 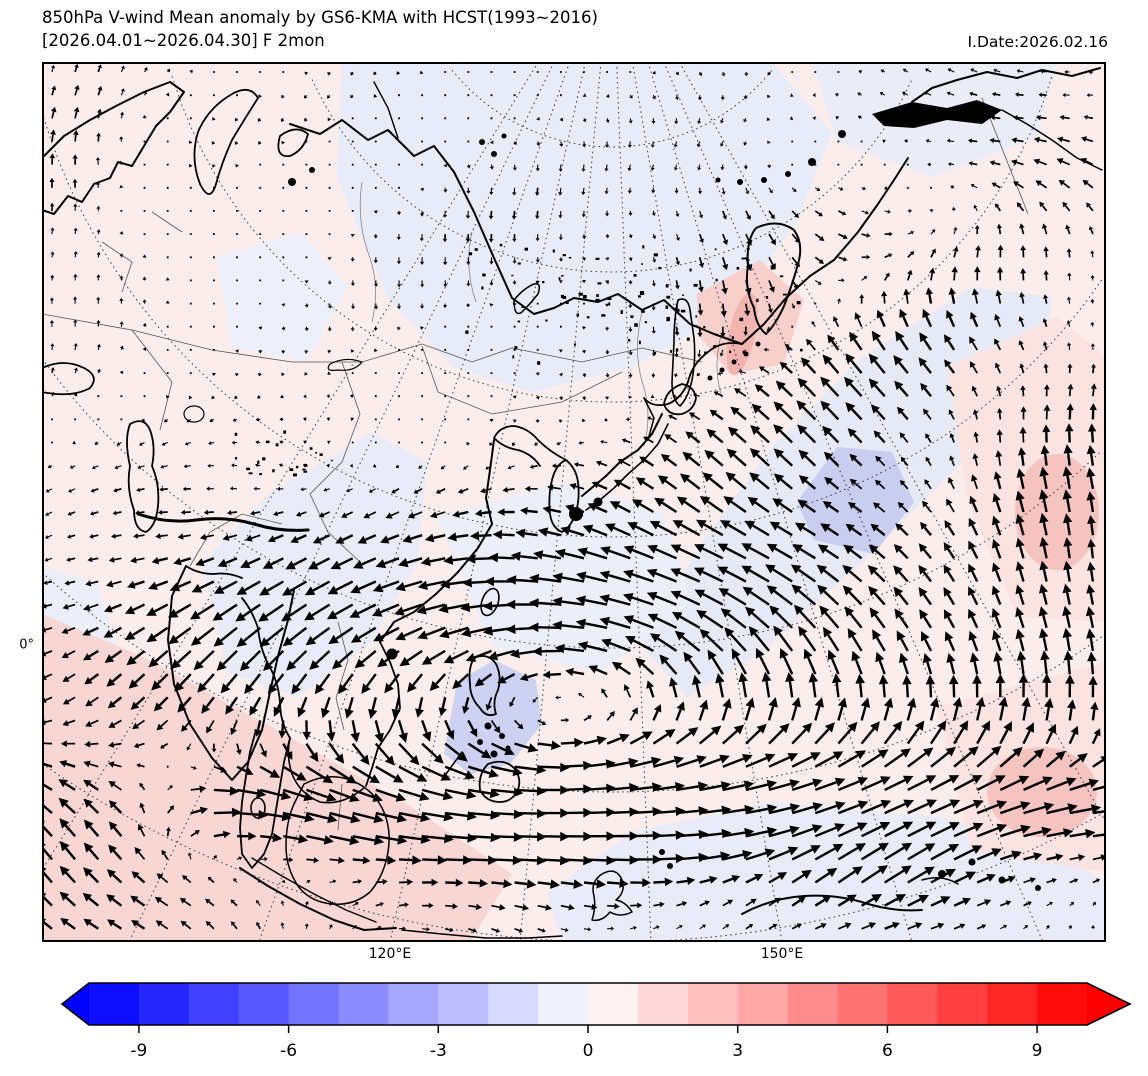 What do you see at coordinates (588, 1051) in the screenshot?
I see `colorbar-tick-label: 0` at bounding box center [588, 1051].